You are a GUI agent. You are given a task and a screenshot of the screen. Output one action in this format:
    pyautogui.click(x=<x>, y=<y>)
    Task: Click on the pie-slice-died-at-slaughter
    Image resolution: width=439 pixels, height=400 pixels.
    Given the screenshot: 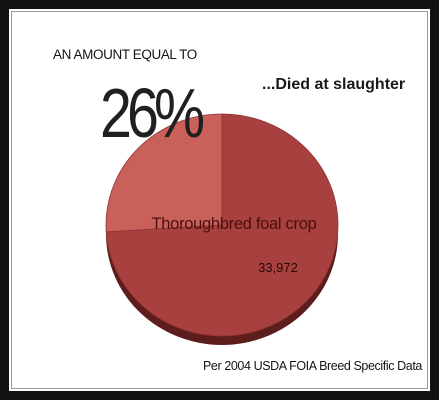 What is the action you would take?
    pyautogui.click(x=164, y=173)
    